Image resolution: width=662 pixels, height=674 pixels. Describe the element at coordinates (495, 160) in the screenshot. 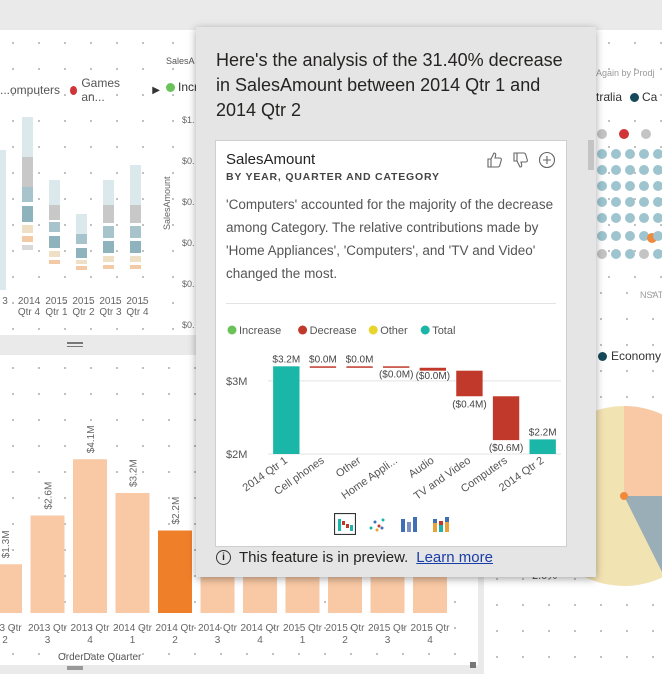

I see `thumbs-up-icon` at that location.